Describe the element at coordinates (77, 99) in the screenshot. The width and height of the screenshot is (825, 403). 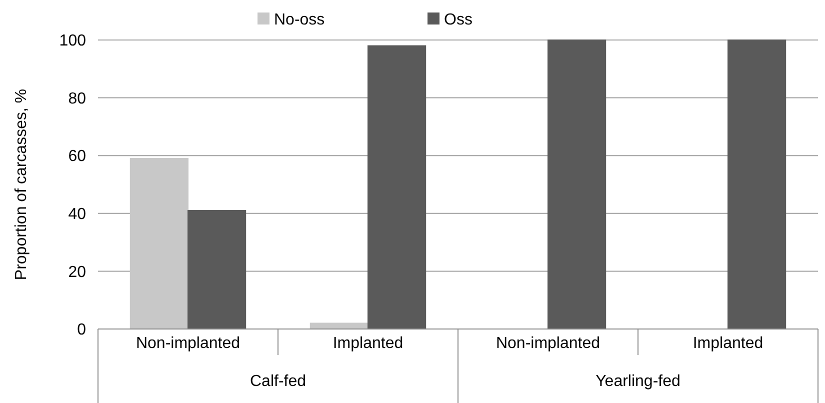
I see `y-tick-label: 80` at that location.